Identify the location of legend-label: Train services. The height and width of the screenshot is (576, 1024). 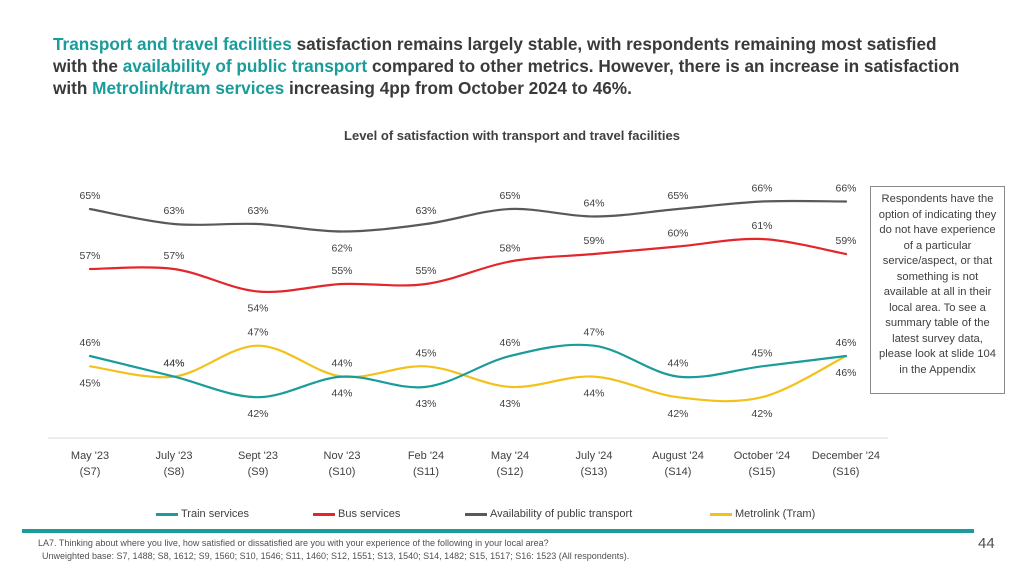
(215, 514).